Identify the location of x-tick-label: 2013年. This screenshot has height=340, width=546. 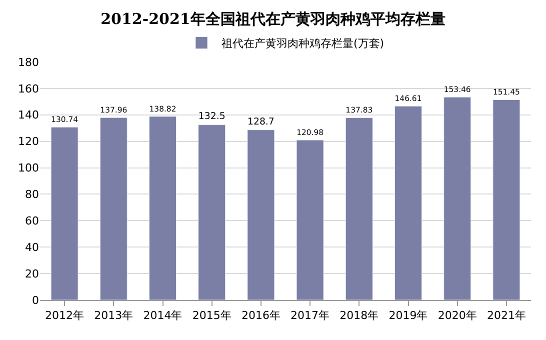
(114, 315).